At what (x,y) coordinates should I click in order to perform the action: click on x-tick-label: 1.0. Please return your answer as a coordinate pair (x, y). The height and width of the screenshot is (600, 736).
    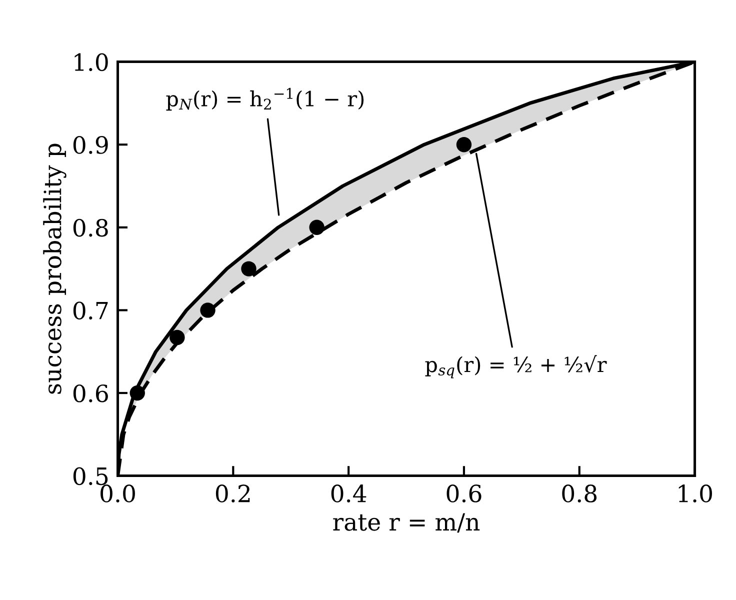
    Looking at the image, I should click on (695, 493).